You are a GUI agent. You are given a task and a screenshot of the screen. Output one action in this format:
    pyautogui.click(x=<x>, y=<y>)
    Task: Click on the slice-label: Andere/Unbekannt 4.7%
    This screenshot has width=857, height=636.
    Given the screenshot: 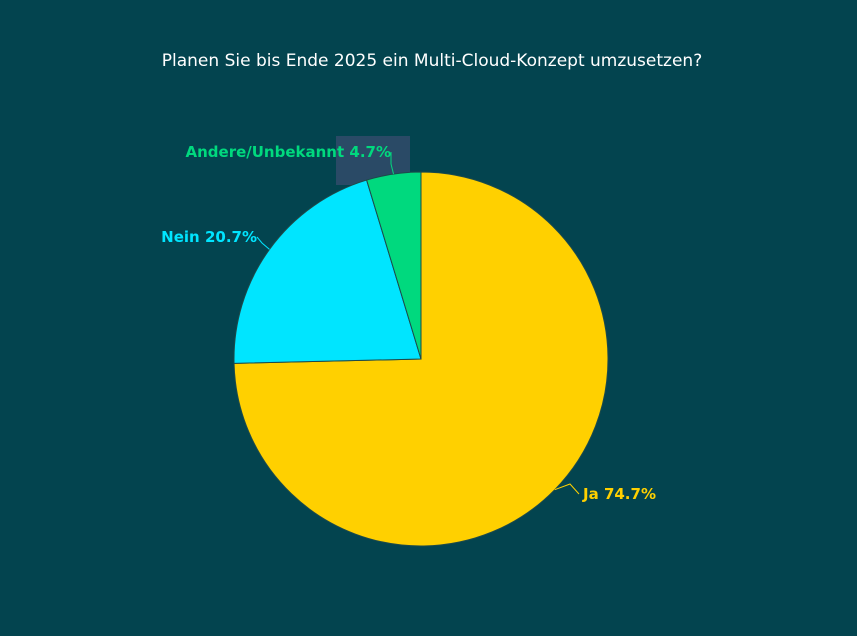 What is the action you would take?
    pyautogui.click(x=289, y=152)
    